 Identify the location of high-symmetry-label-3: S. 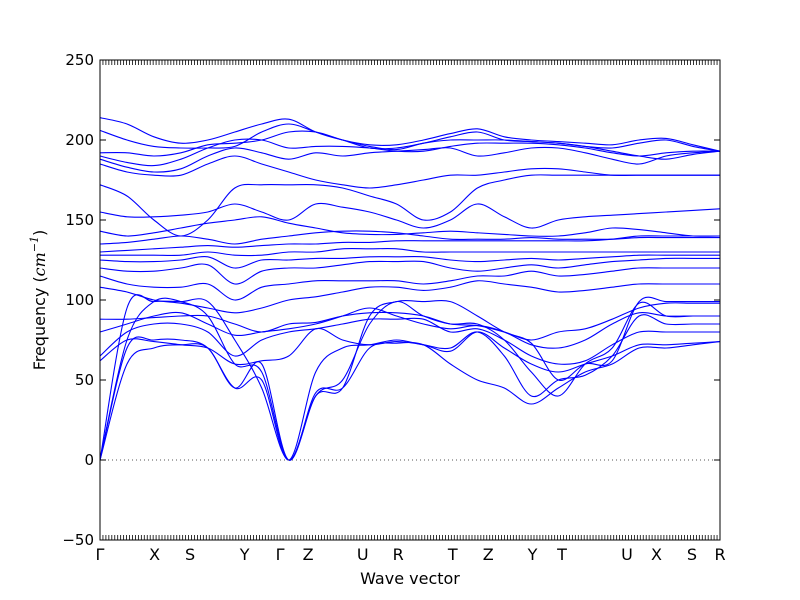
(190, 554).